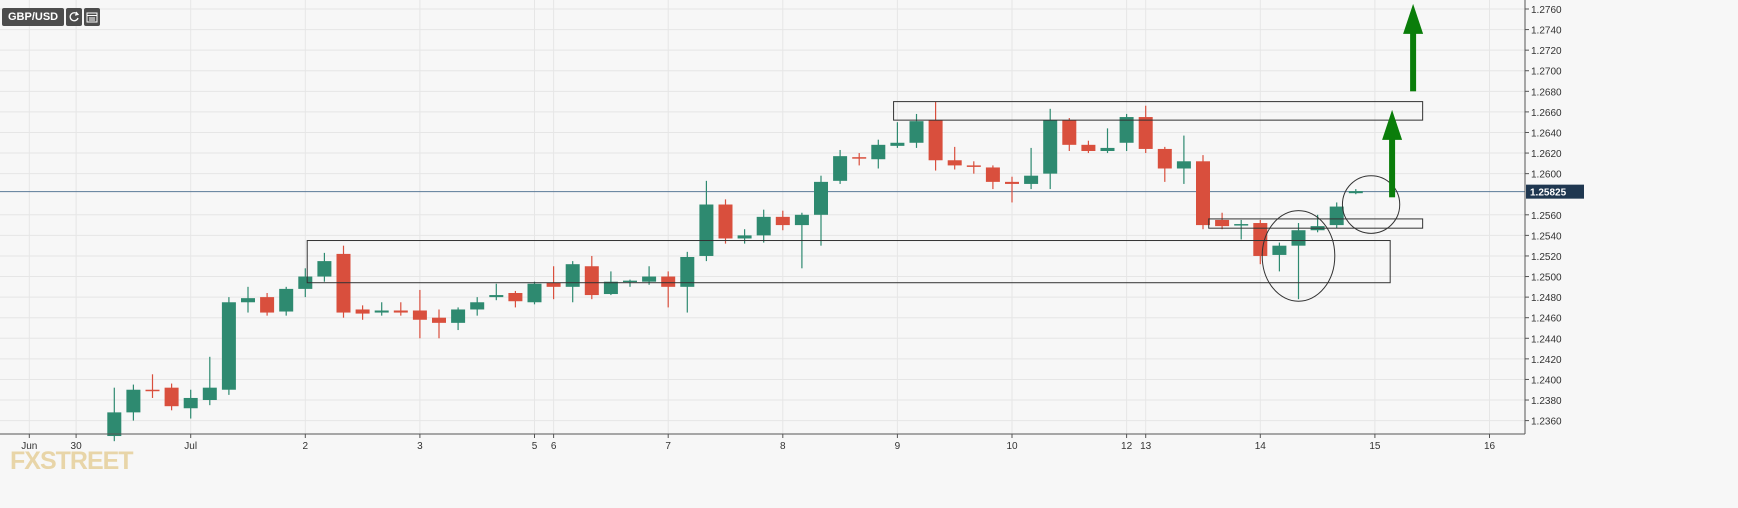 This screenshot has height=508, width=1738. Describe the element at coordinates (1261, 446) in the screenshot. I see `x-tick-label: 14` at that location.